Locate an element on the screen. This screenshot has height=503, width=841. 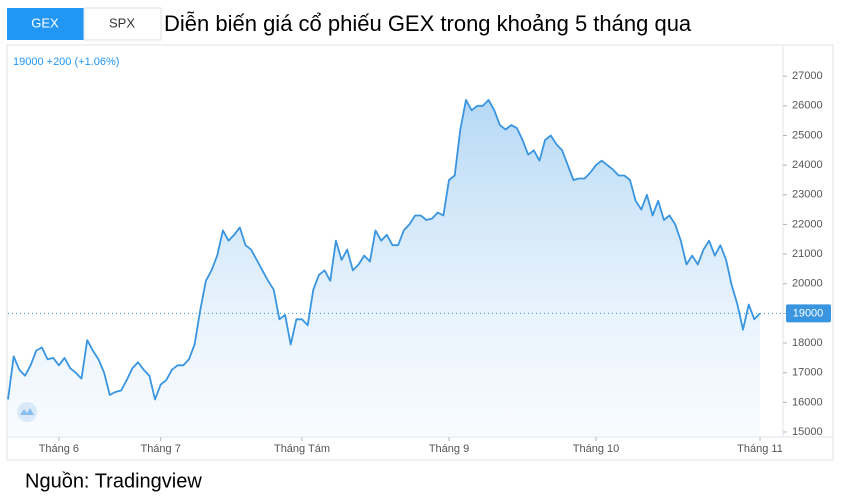
y-tick-label: 26000 is located at coordinates (807, 106).